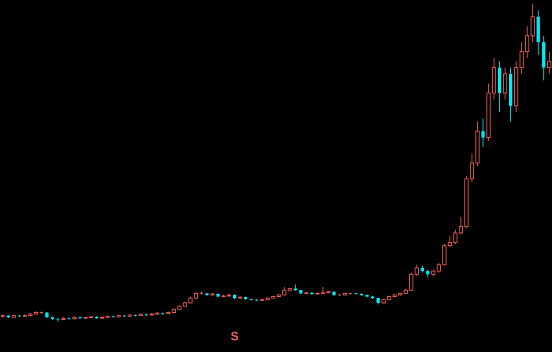 This screenshot has width=552, height=352. Describe the element at coordinates (234, 336) in the screenshot. I see `text: S` at that location.